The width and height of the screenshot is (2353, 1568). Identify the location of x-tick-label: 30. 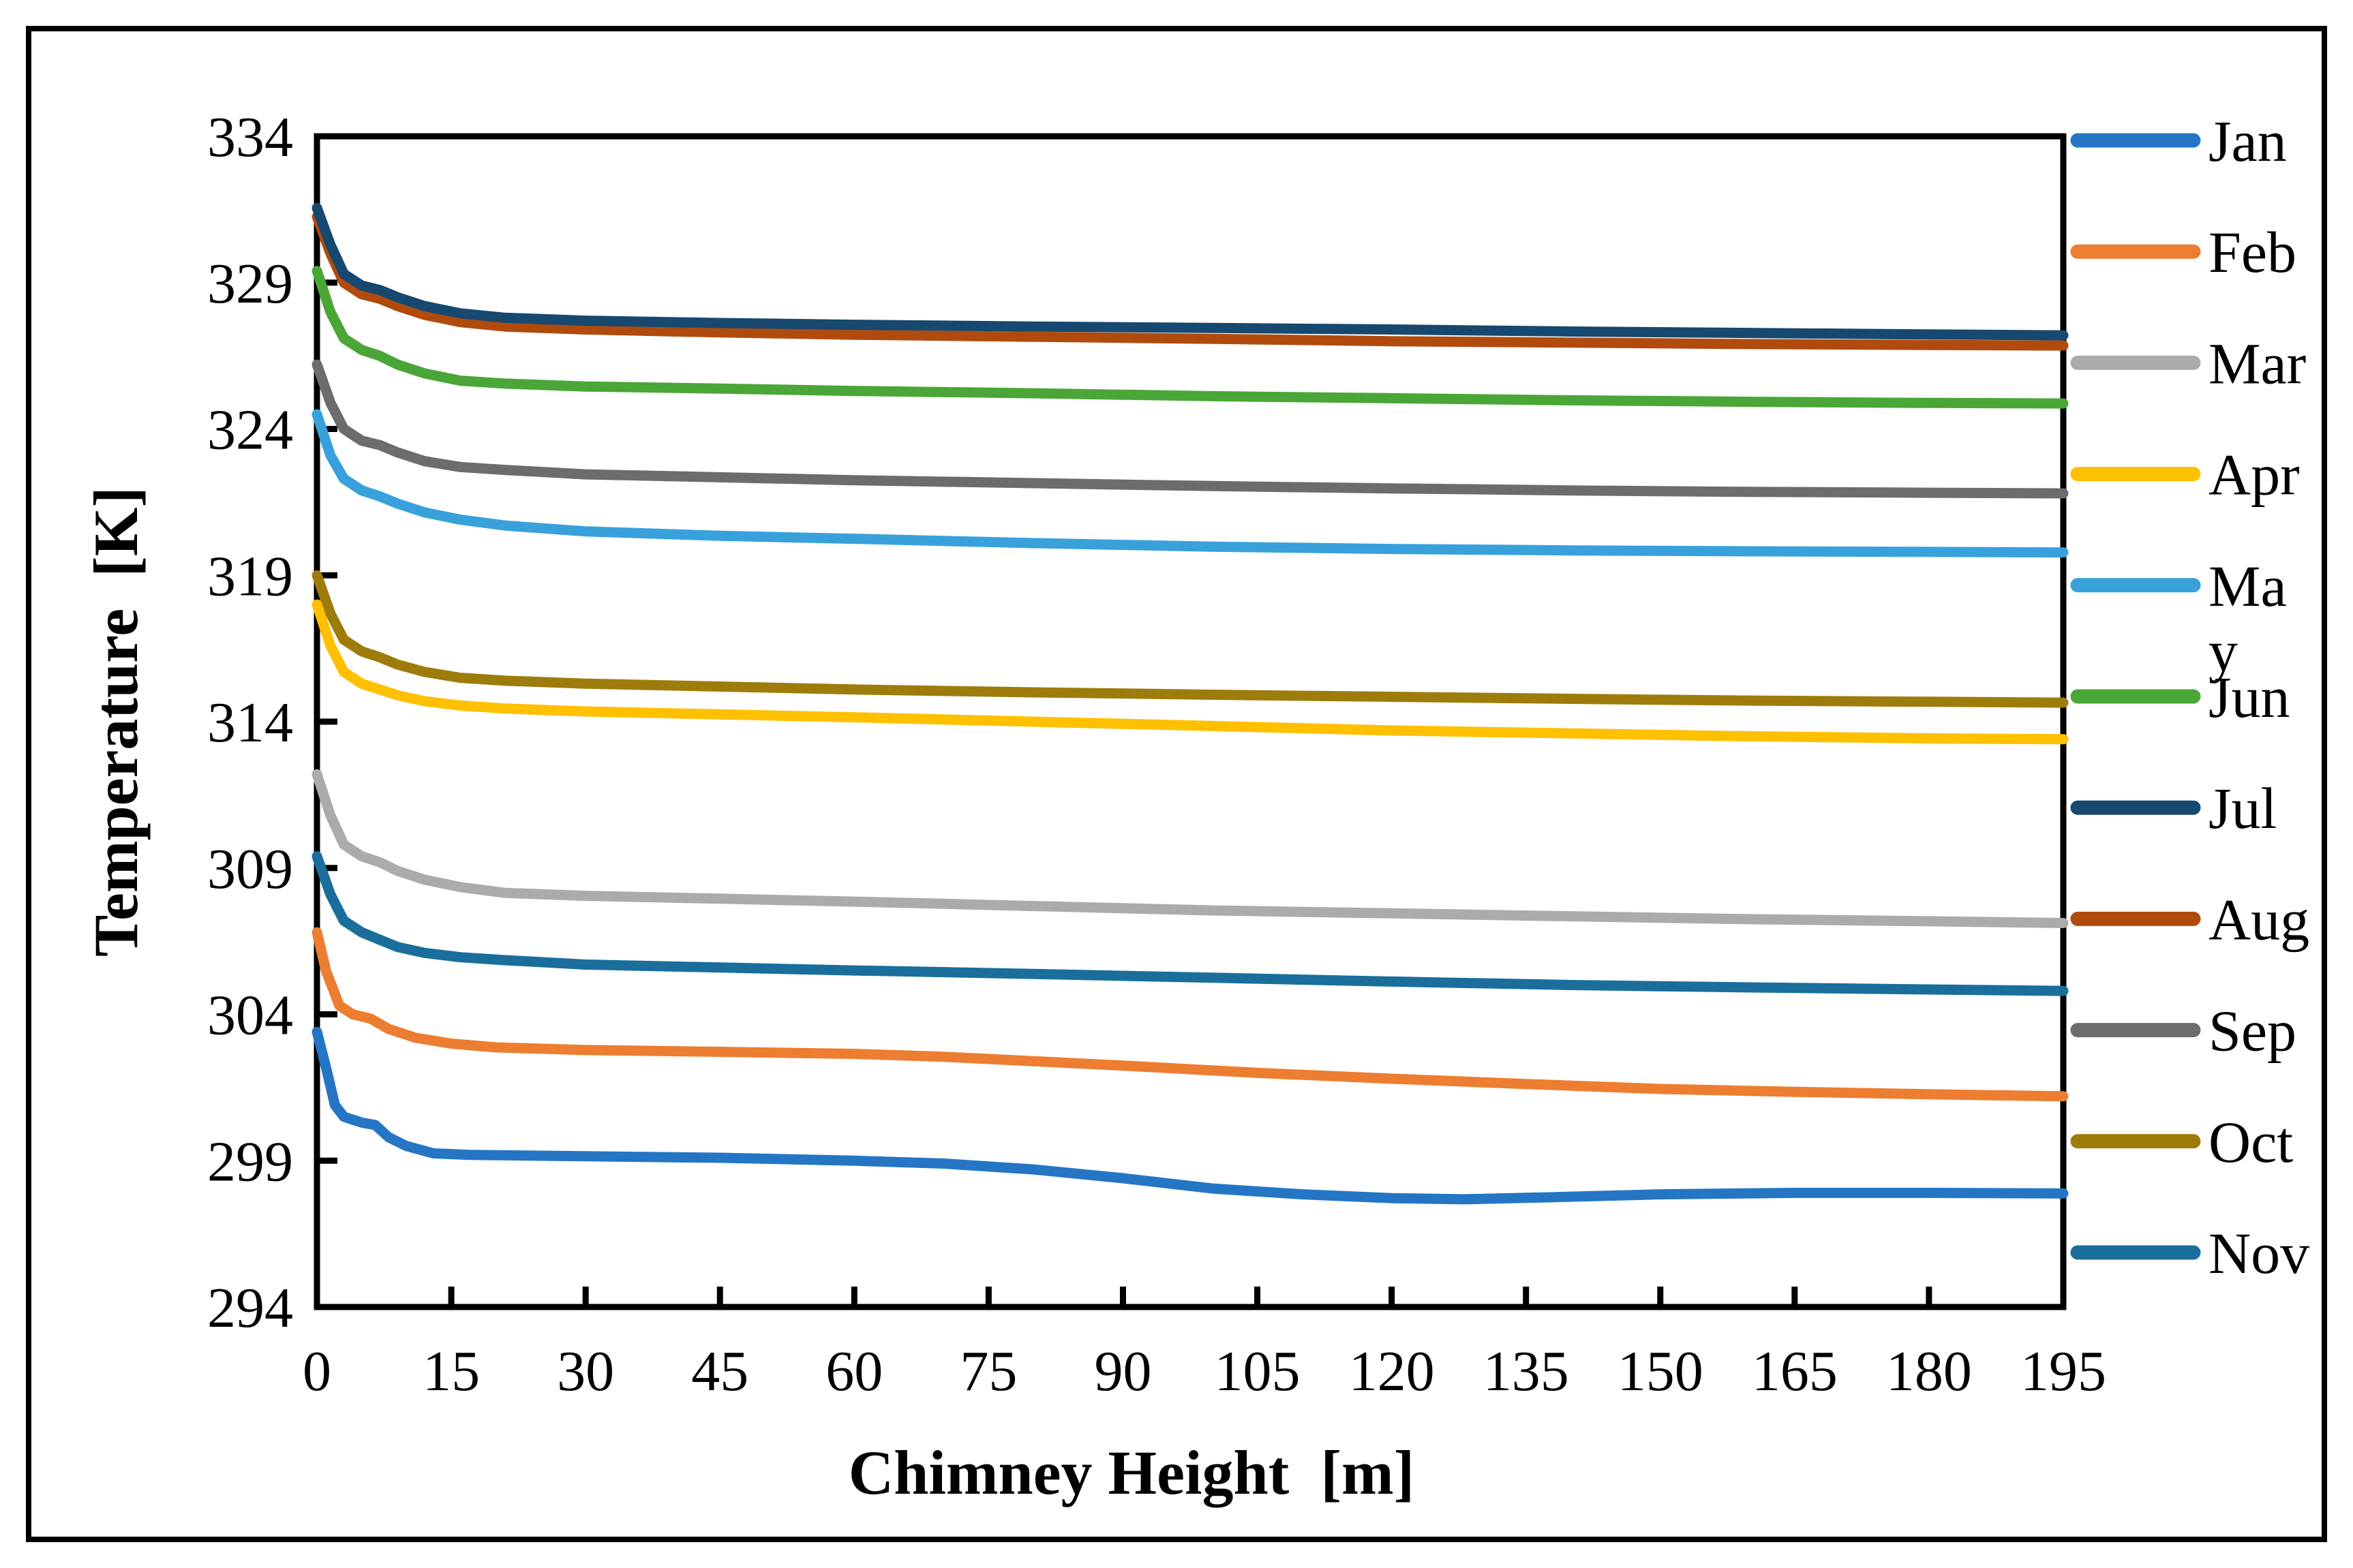
(586, 1372).